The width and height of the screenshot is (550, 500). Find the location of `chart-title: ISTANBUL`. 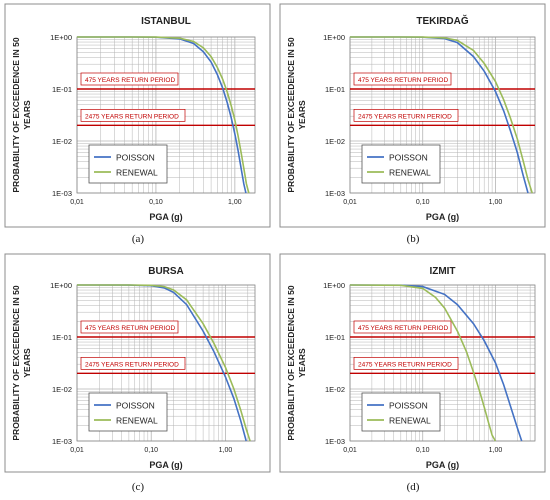

chart-title: ISTANBUL is located at coordinates (166, 21).